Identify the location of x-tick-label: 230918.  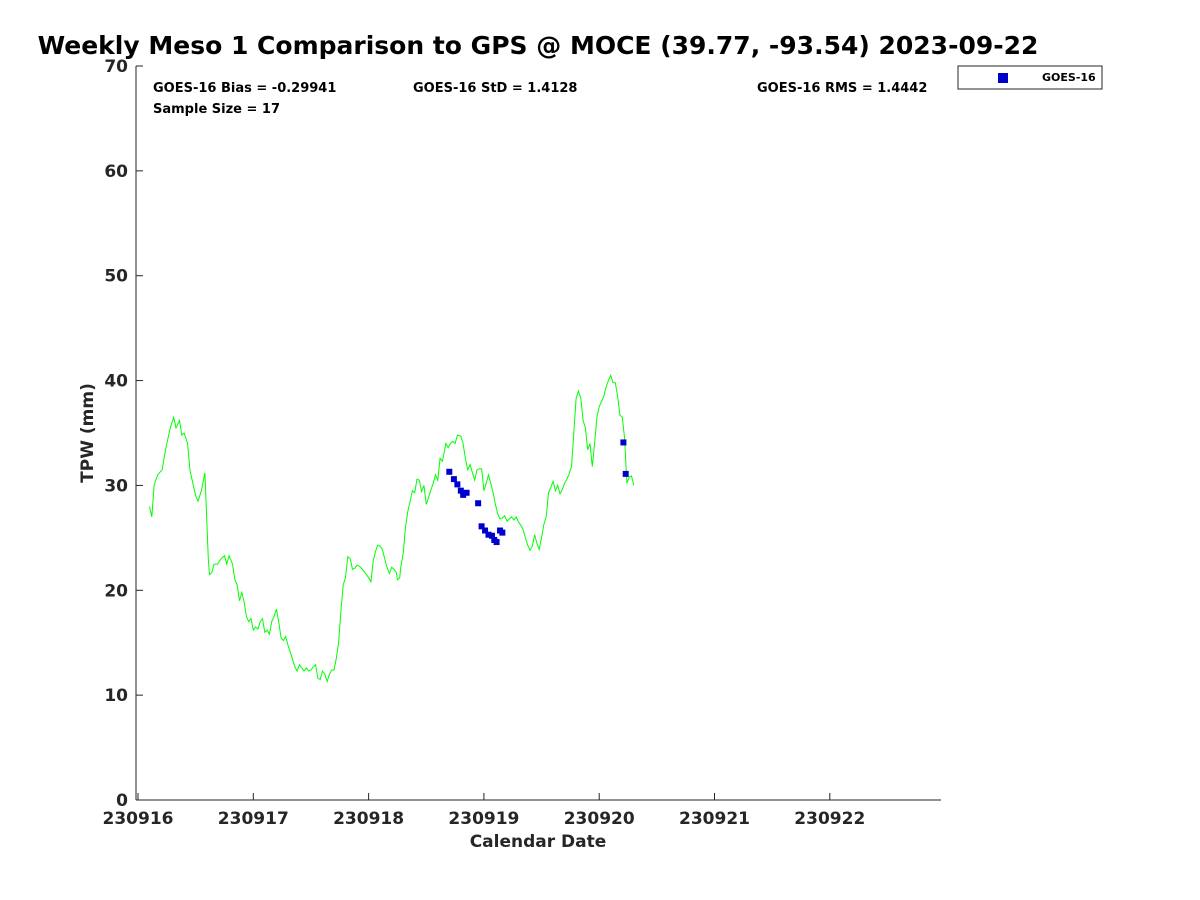
(368, 819).